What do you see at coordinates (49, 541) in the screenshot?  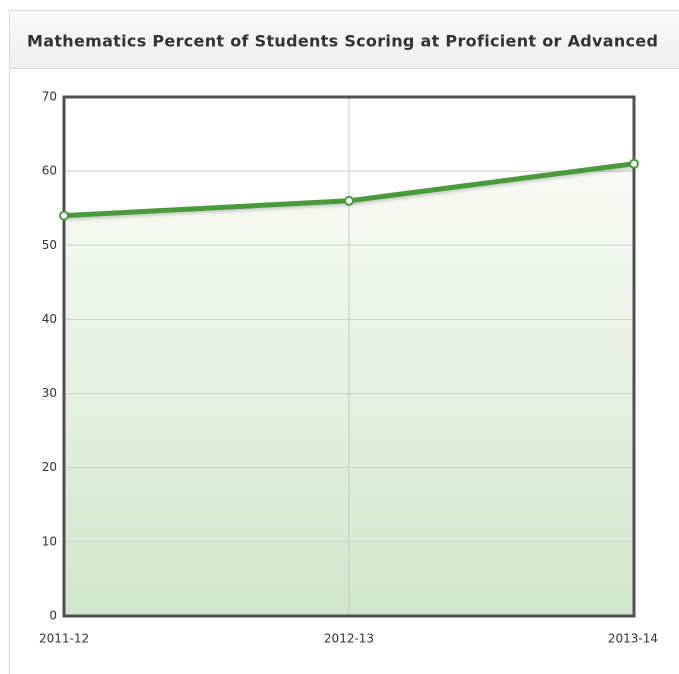 I see `y-tick-label: 10` at bounding box center [49, 541].